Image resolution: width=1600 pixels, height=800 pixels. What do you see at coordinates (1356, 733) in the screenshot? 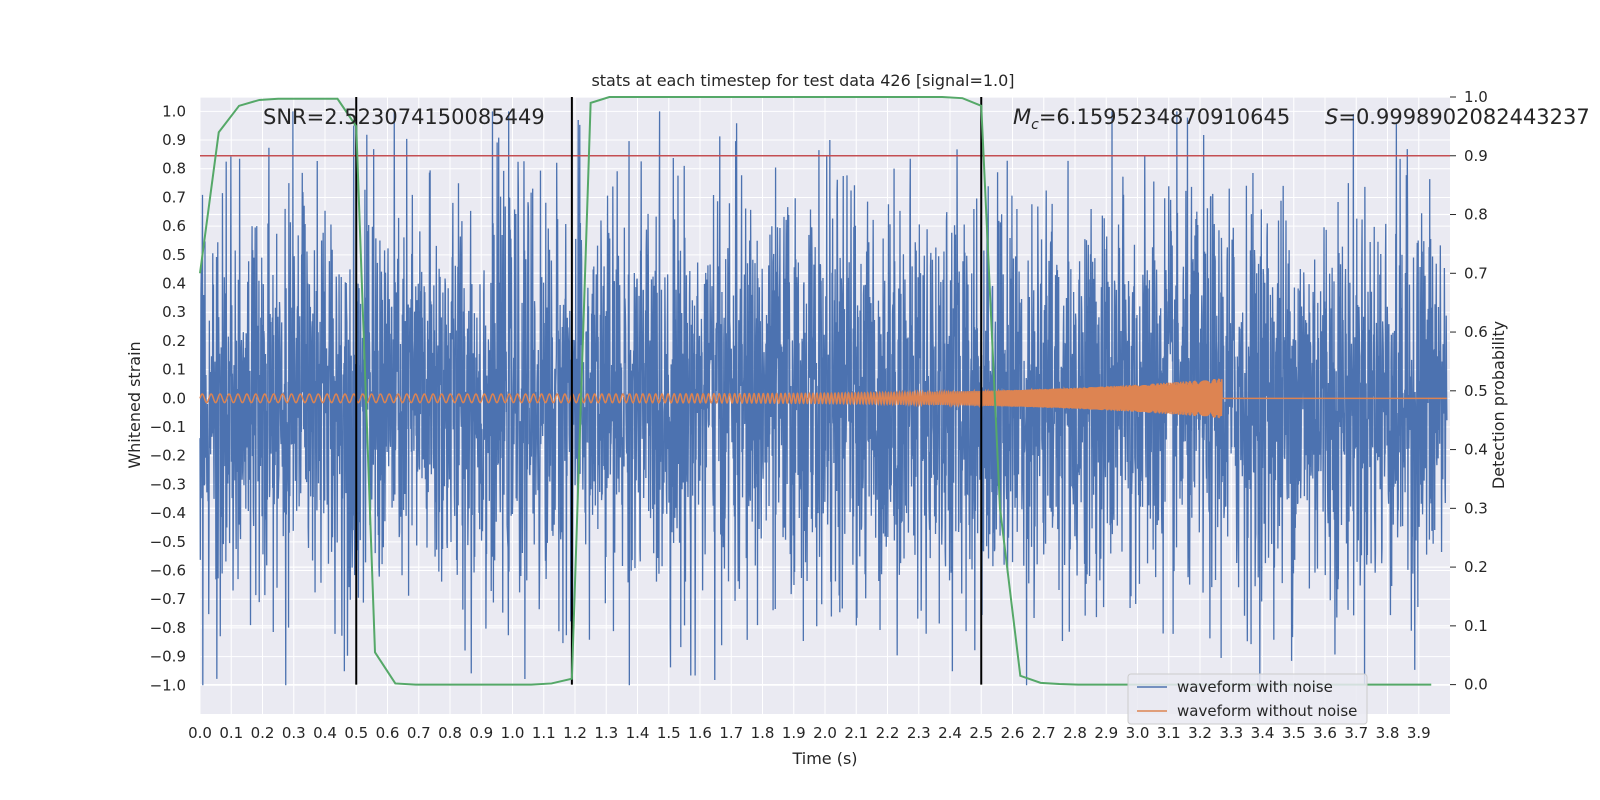
I see `x-tick-label: 3.7` at bounding box center [1356, 733].